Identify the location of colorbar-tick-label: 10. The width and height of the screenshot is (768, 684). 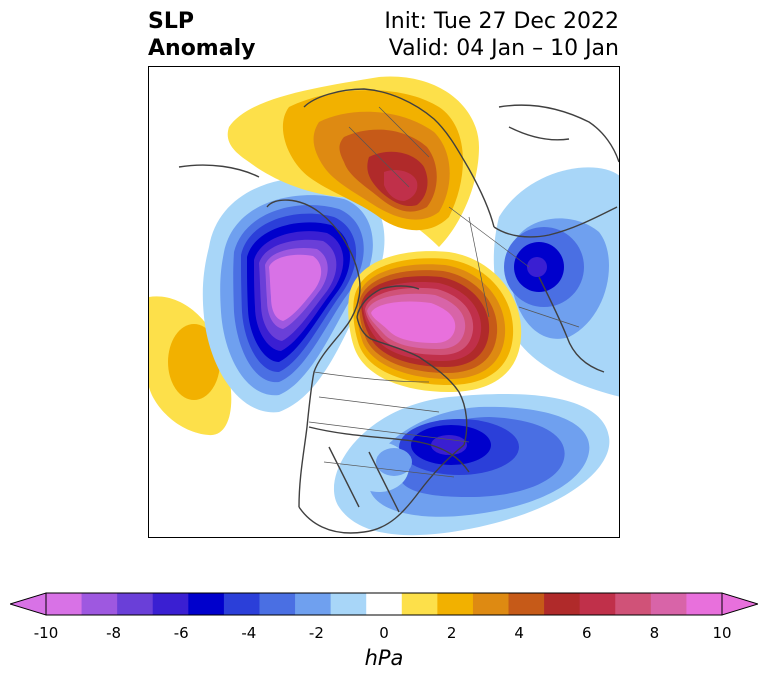
(722, 633).